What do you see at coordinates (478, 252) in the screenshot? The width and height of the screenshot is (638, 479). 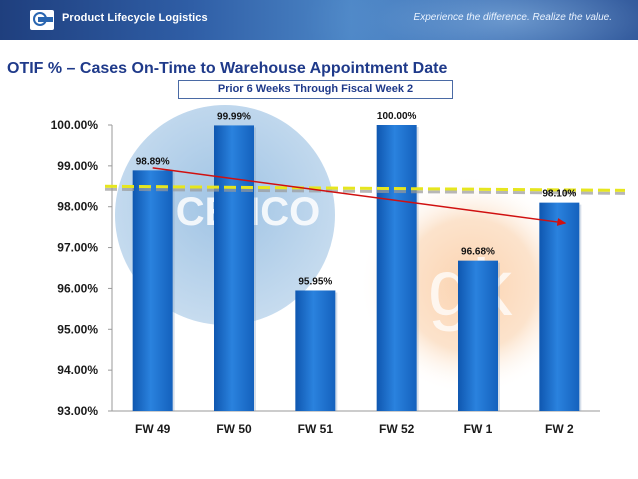 I see `data-label: 96.68%` at bounding box center [478, 252].